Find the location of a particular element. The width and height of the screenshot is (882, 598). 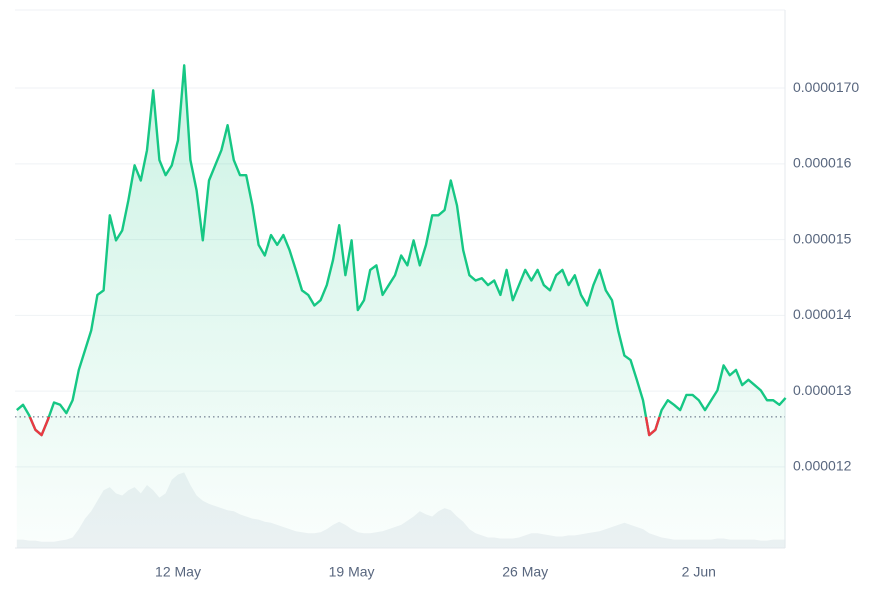

x-tick-label: 12 May is located at coordinates (178, 572).